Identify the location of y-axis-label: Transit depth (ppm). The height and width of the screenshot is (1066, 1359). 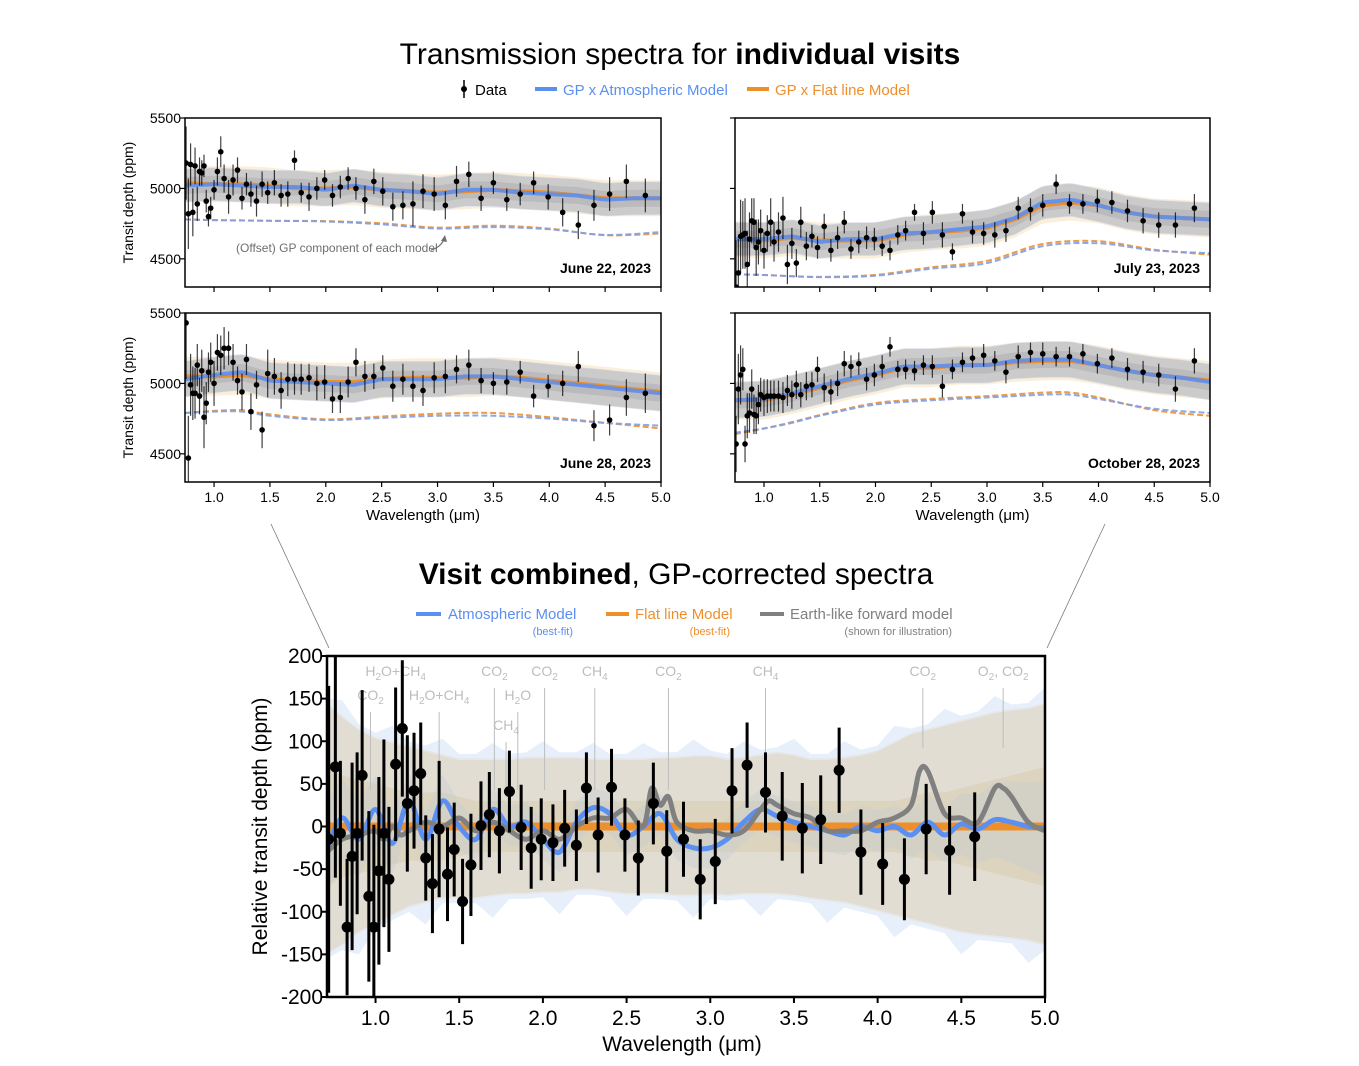
(128, 203).